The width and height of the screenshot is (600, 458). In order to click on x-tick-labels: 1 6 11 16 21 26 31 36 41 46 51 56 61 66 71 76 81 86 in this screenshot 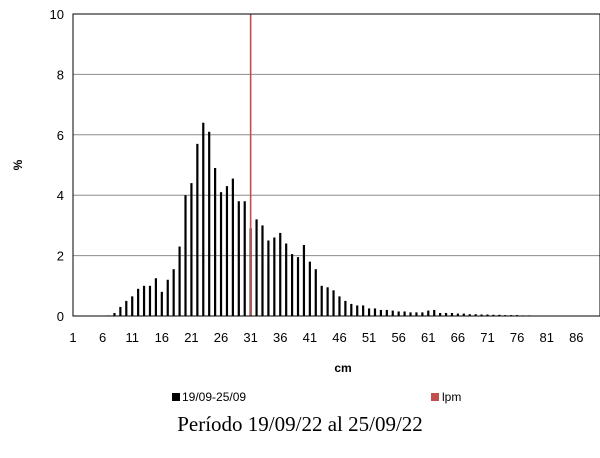, I will do `click(326, 337)`.